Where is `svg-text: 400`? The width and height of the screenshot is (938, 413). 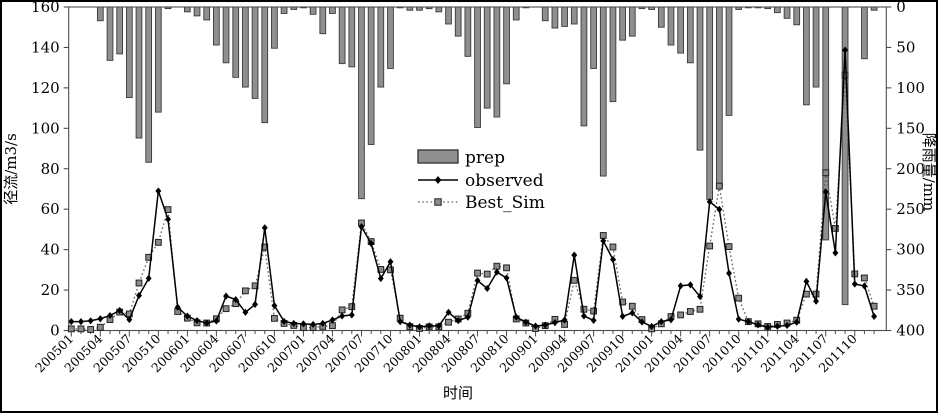 svg-text: 400 is located at coordinates (910, 331).